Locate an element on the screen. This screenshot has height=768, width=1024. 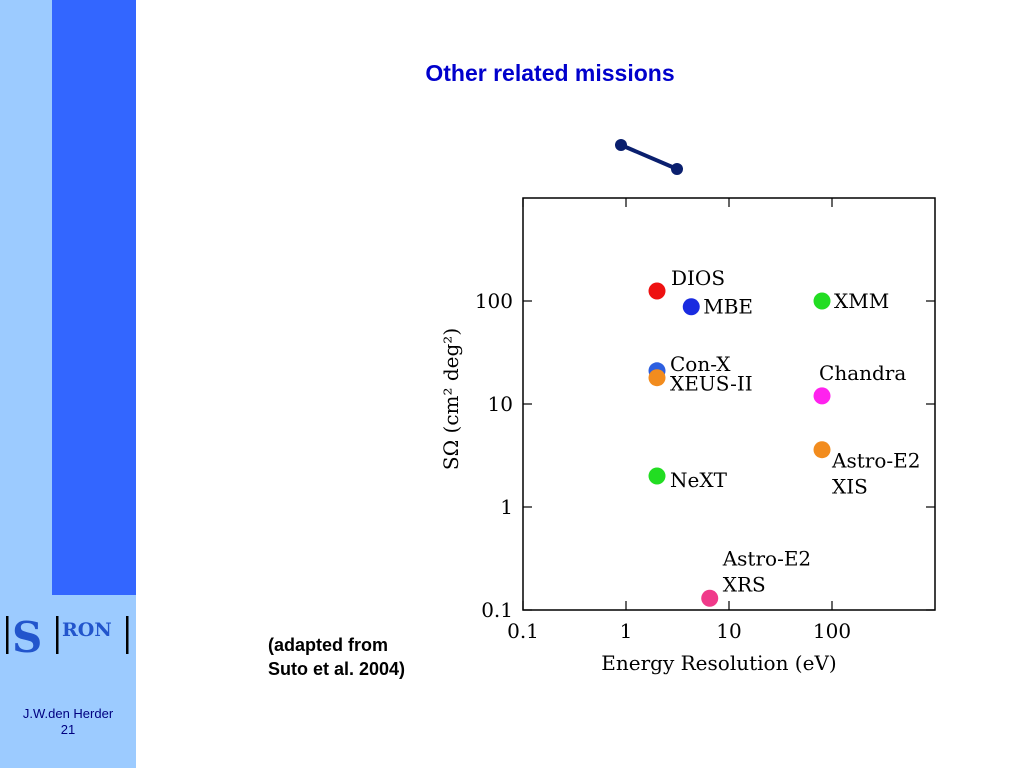
page-number: 21 is located at coordinates (68, 729).